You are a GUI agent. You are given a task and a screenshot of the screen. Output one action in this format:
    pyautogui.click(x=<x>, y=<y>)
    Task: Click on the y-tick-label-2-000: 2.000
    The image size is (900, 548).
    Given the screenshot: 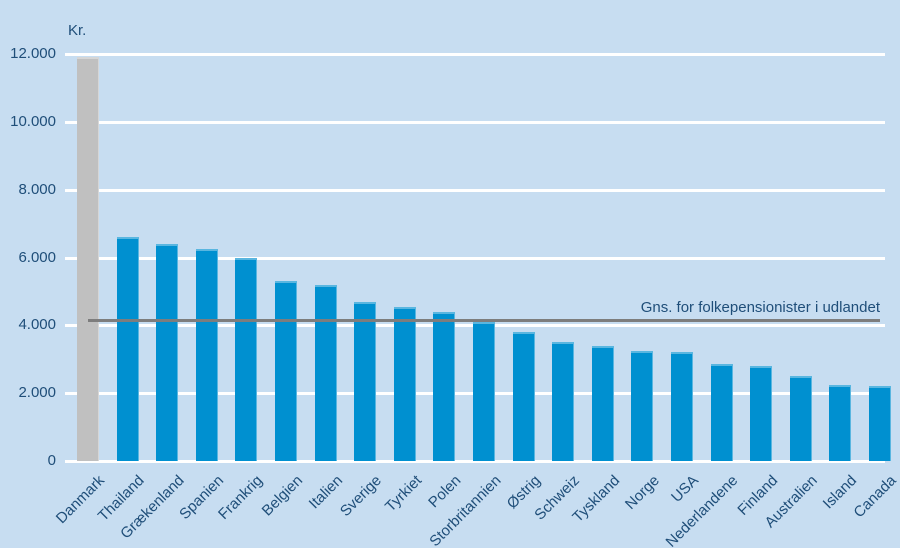 What is the action you would take?
    pyautogui.click(x=37, y=393)
    